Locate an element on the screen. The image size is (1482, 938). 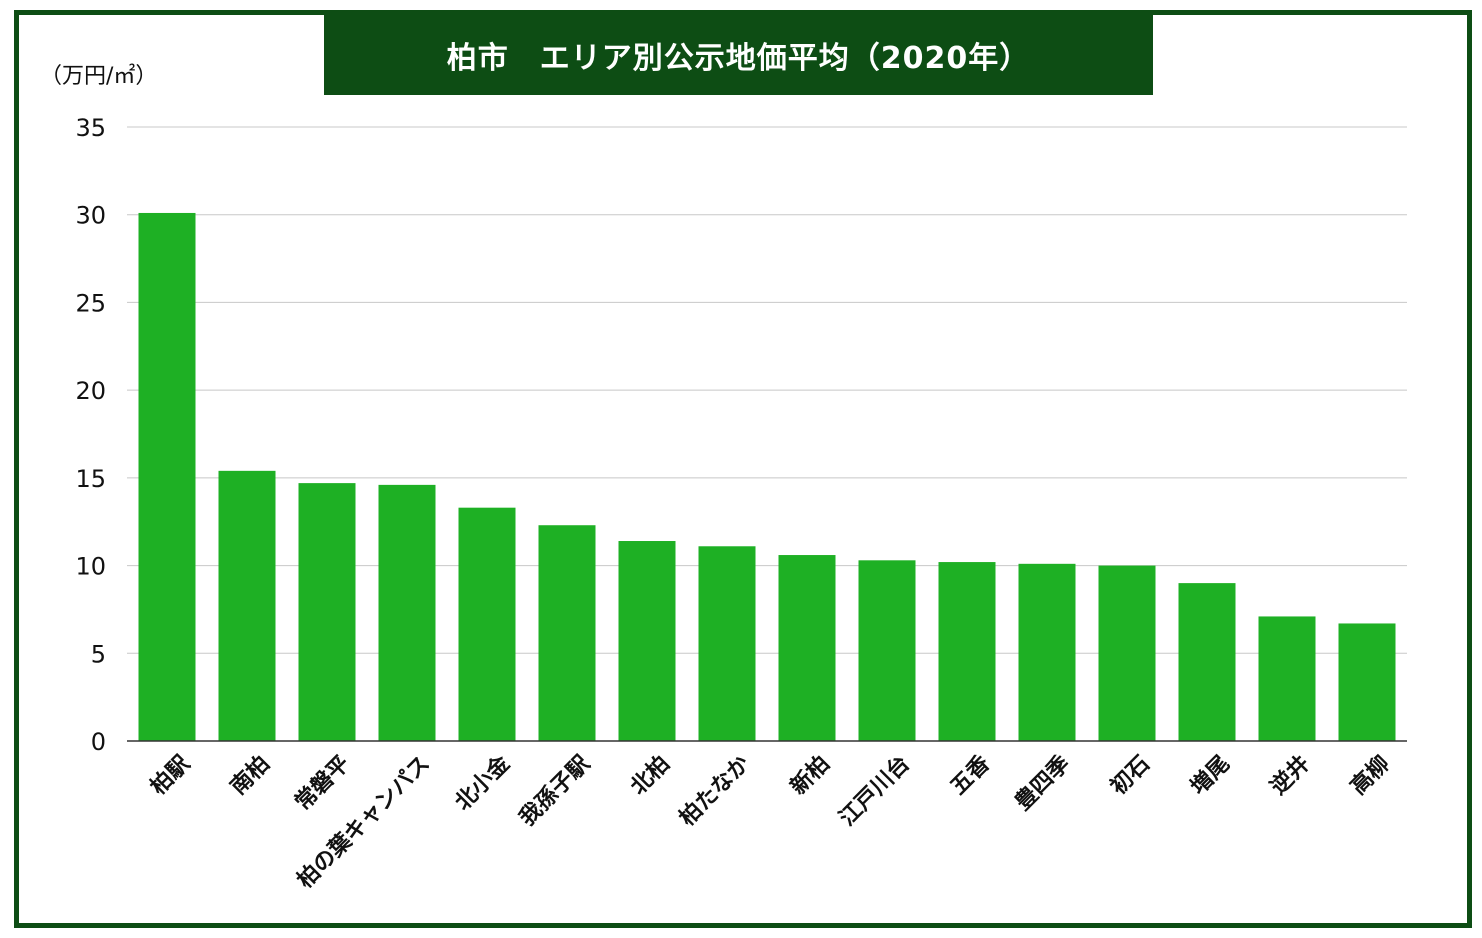
x-tick-label-text: 我孫子駅 is located at coordinates (554, 791).